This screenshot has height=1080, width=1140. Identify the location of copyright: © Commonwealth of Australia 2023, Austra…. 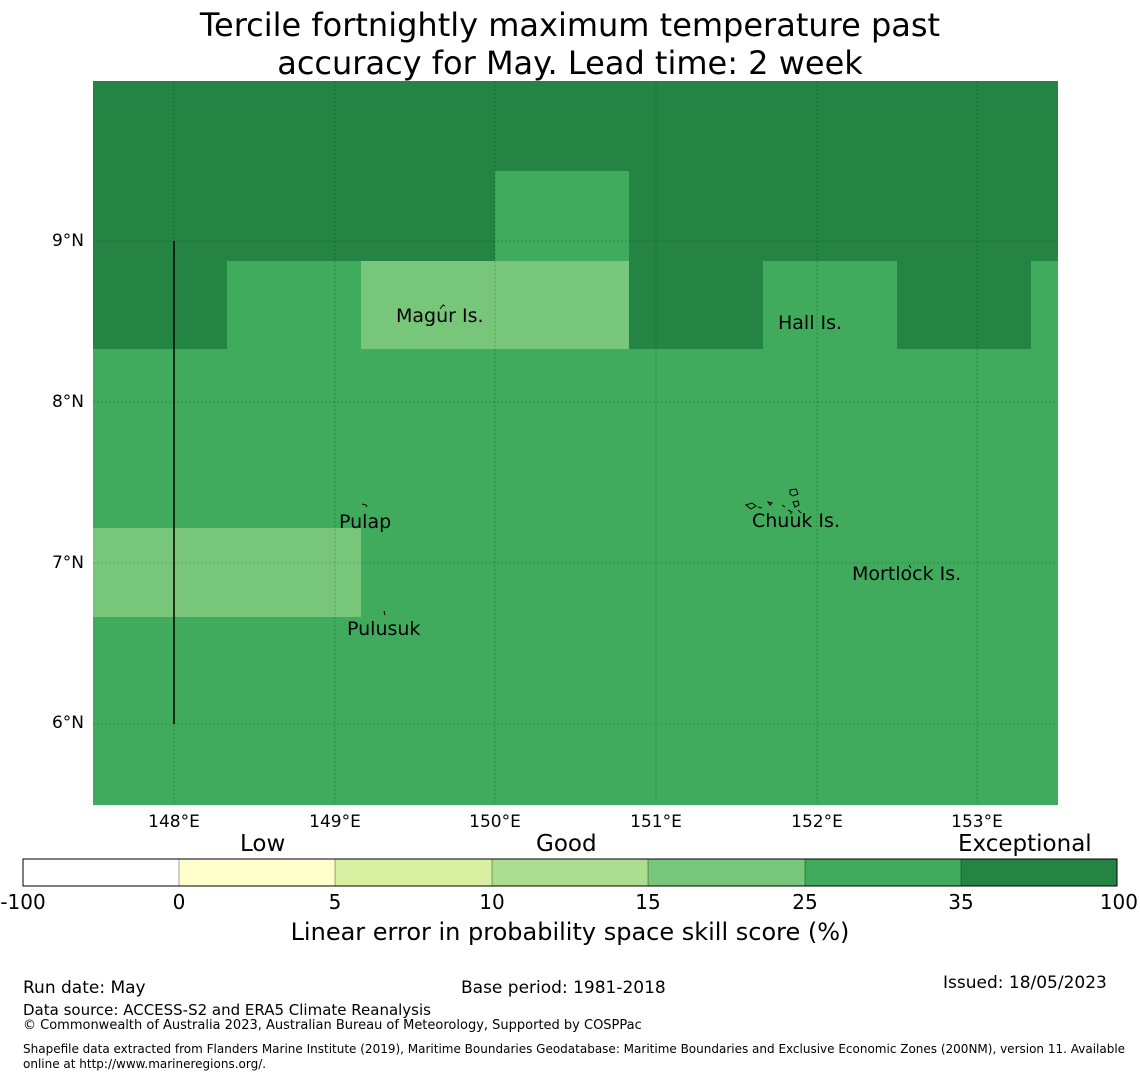
(332, 1025).